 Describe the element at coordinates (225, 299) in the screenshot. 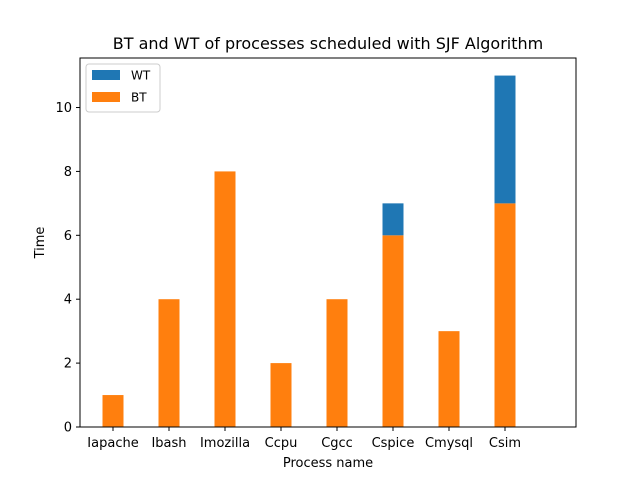

I see `bar-bt-imozilla` at that location.